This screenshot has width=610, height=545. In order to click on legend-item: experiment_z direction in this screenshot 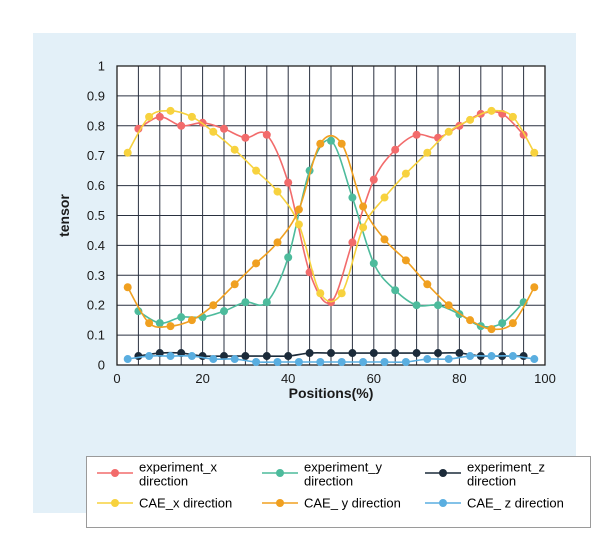, I will do `click(485, 474)`.